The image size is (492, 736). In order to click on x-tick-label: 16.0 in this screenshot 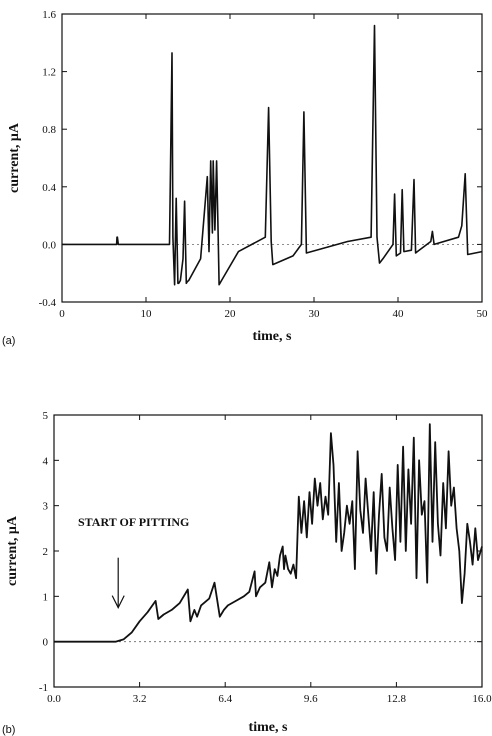, I will do `click(482, 699)`.